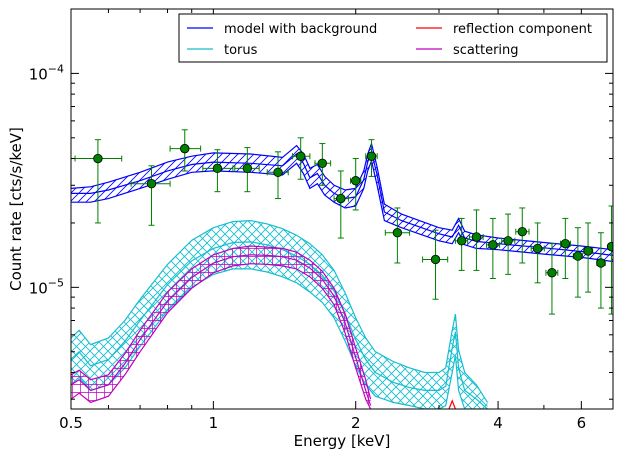 This screenshot has height=459, width=624. What do you see at coordinates (214, 423) in the screenshot?
I see `x-tick-label: 1` at bounding box center [214, 423].